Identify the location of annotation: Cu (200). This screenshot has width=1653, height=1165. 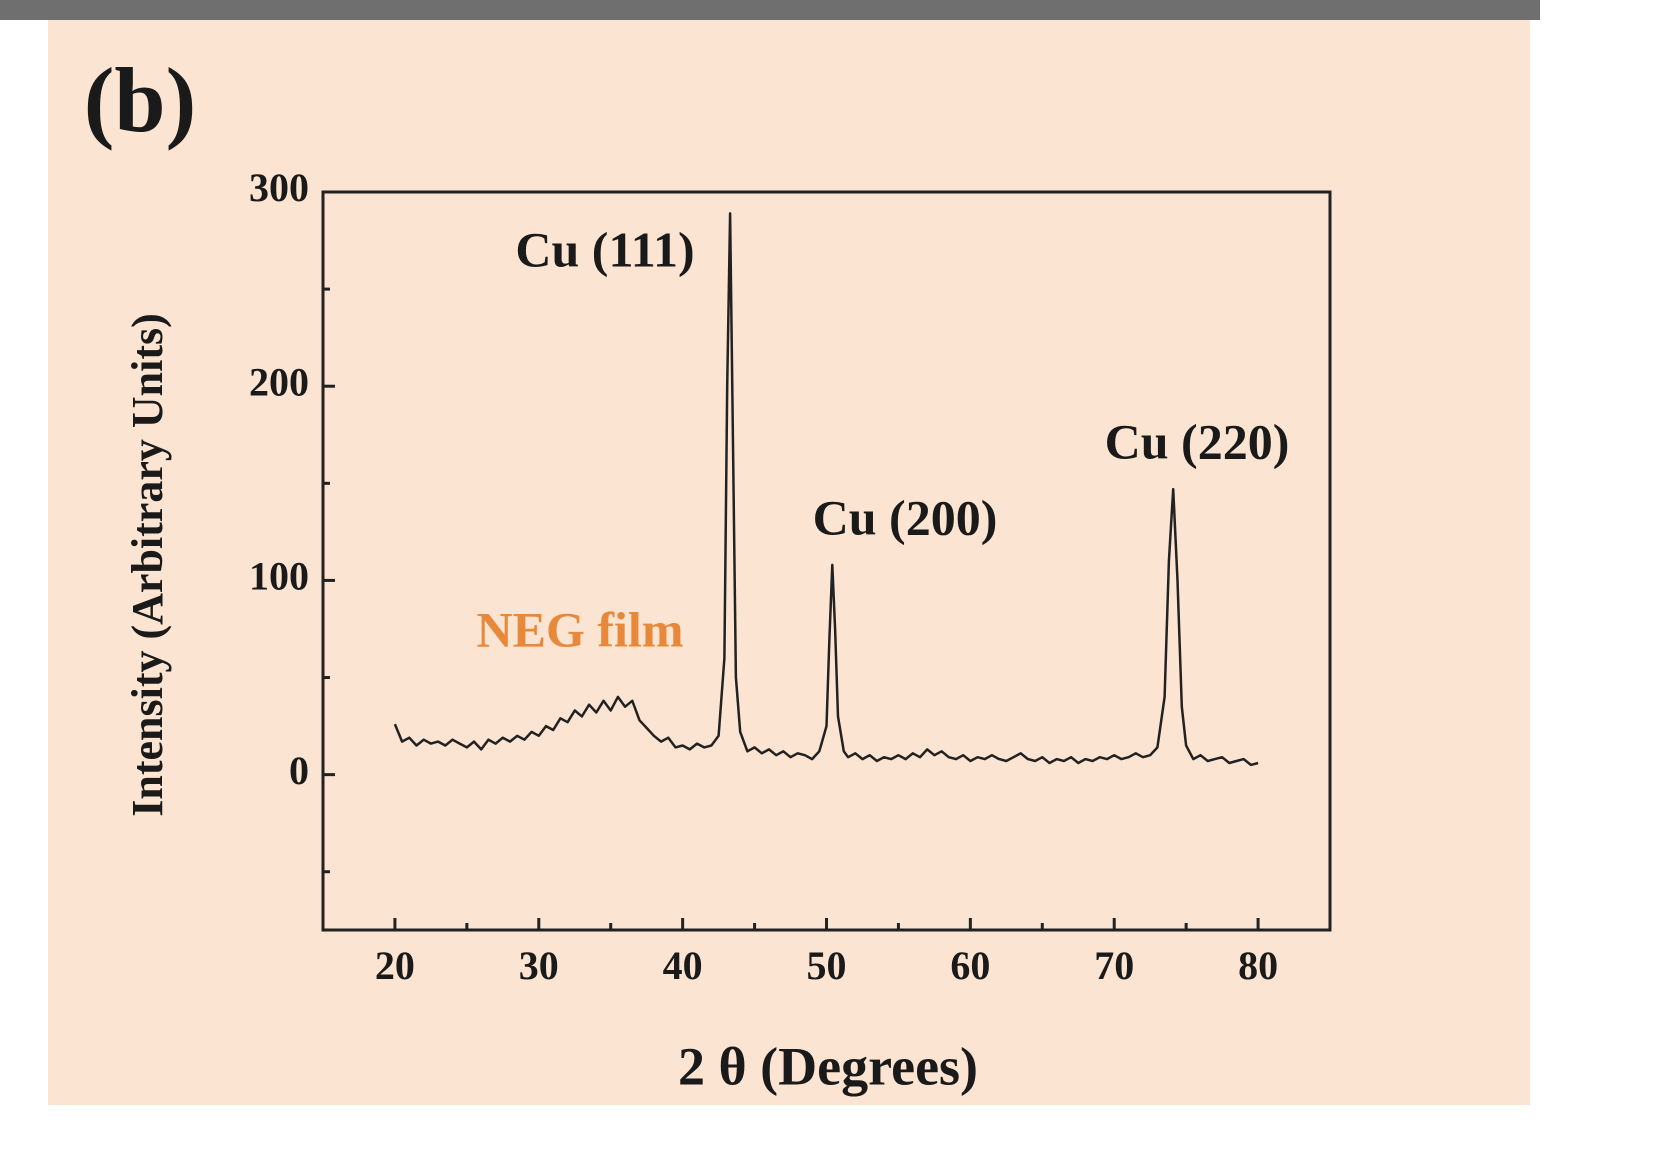
(905, 517).